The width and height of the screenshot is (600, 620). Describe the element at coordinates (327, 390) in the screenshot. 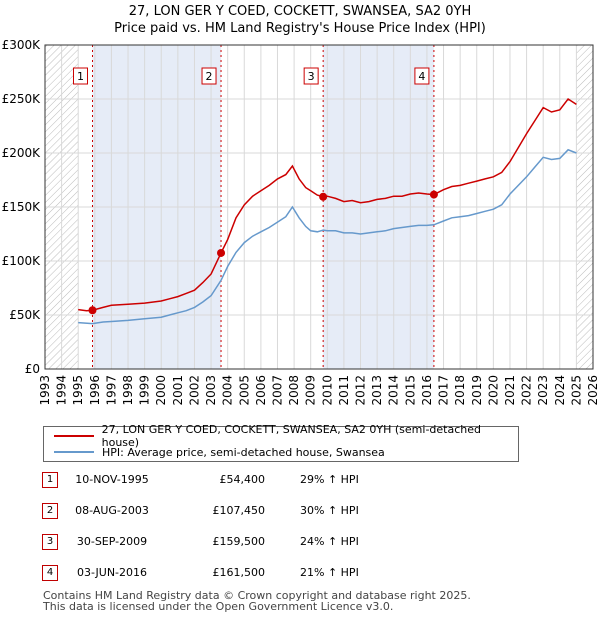

I see `x-tick-label: 2010` at that location.